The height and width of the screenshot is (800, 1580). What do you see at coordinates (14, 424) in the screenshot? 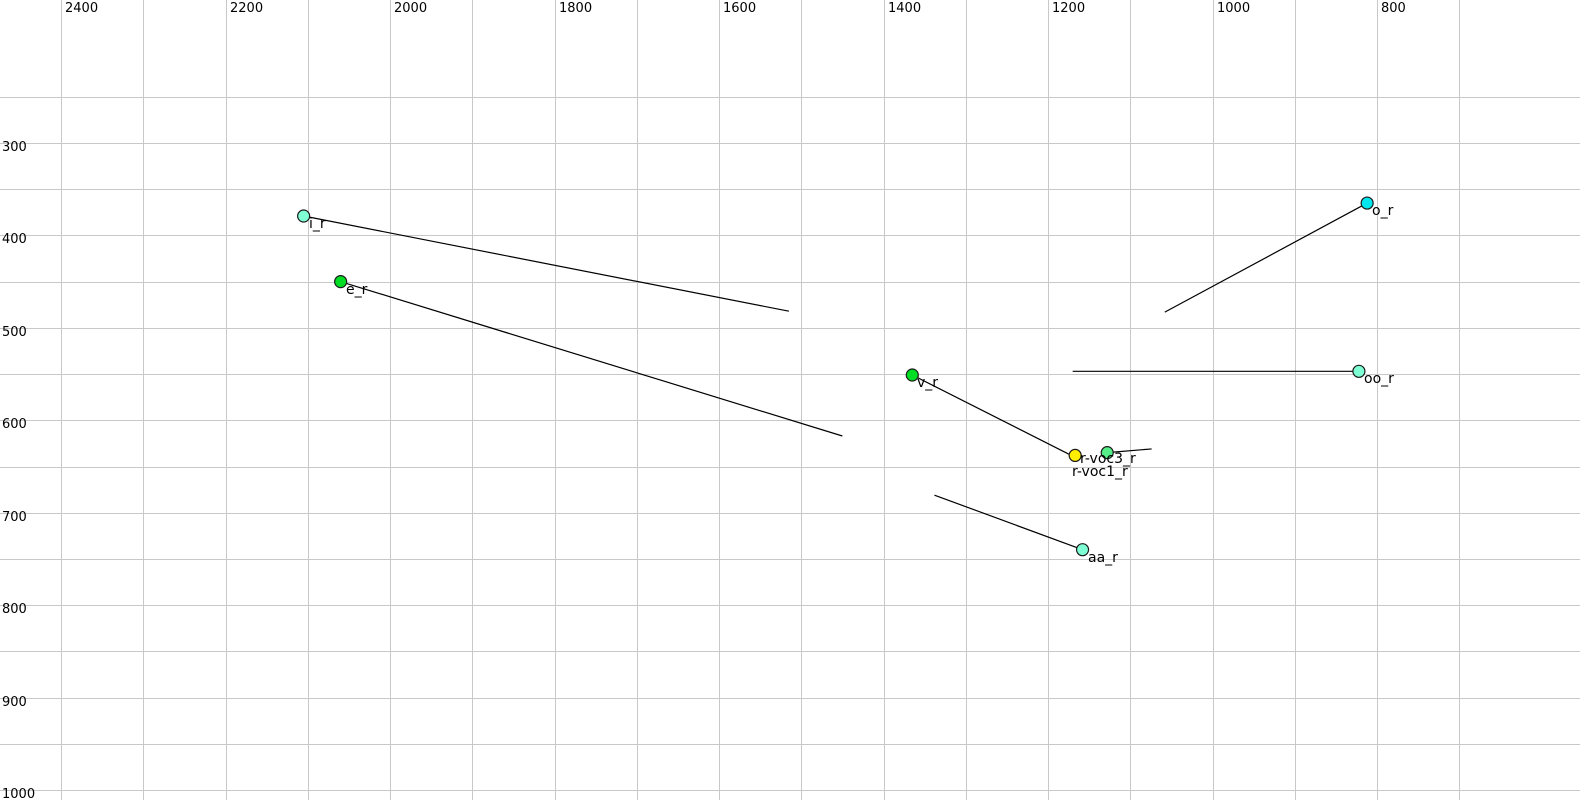
I see `y-tick-label: 600` at bounding box center [14, 424].